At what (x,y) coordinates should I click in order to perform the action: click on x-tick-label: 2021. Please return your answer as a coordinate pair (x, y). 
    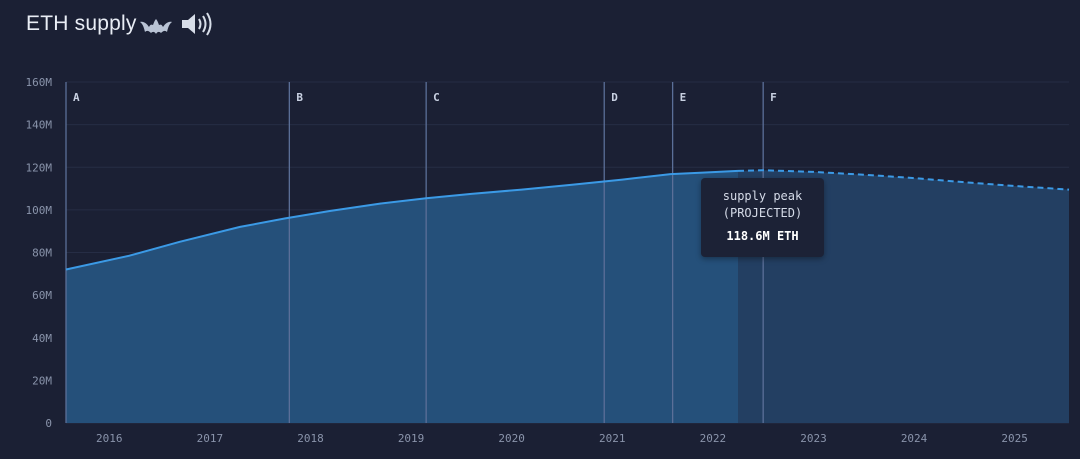
    Looking at the image, I should click on (612, 438).